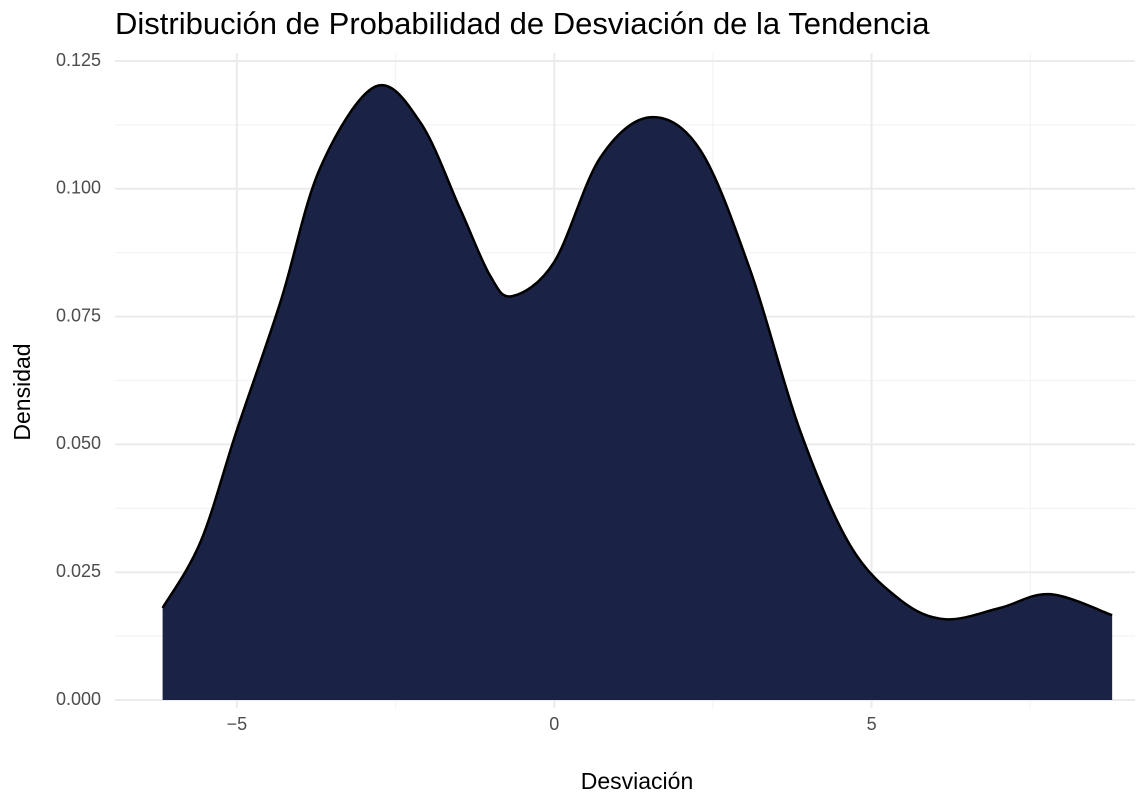 This screenshot has height=800, width=1144. What do you see at coordinates (554, 724) in the screenshot?
I see `x-tick-label: 0` at bounding box center [554, 724].